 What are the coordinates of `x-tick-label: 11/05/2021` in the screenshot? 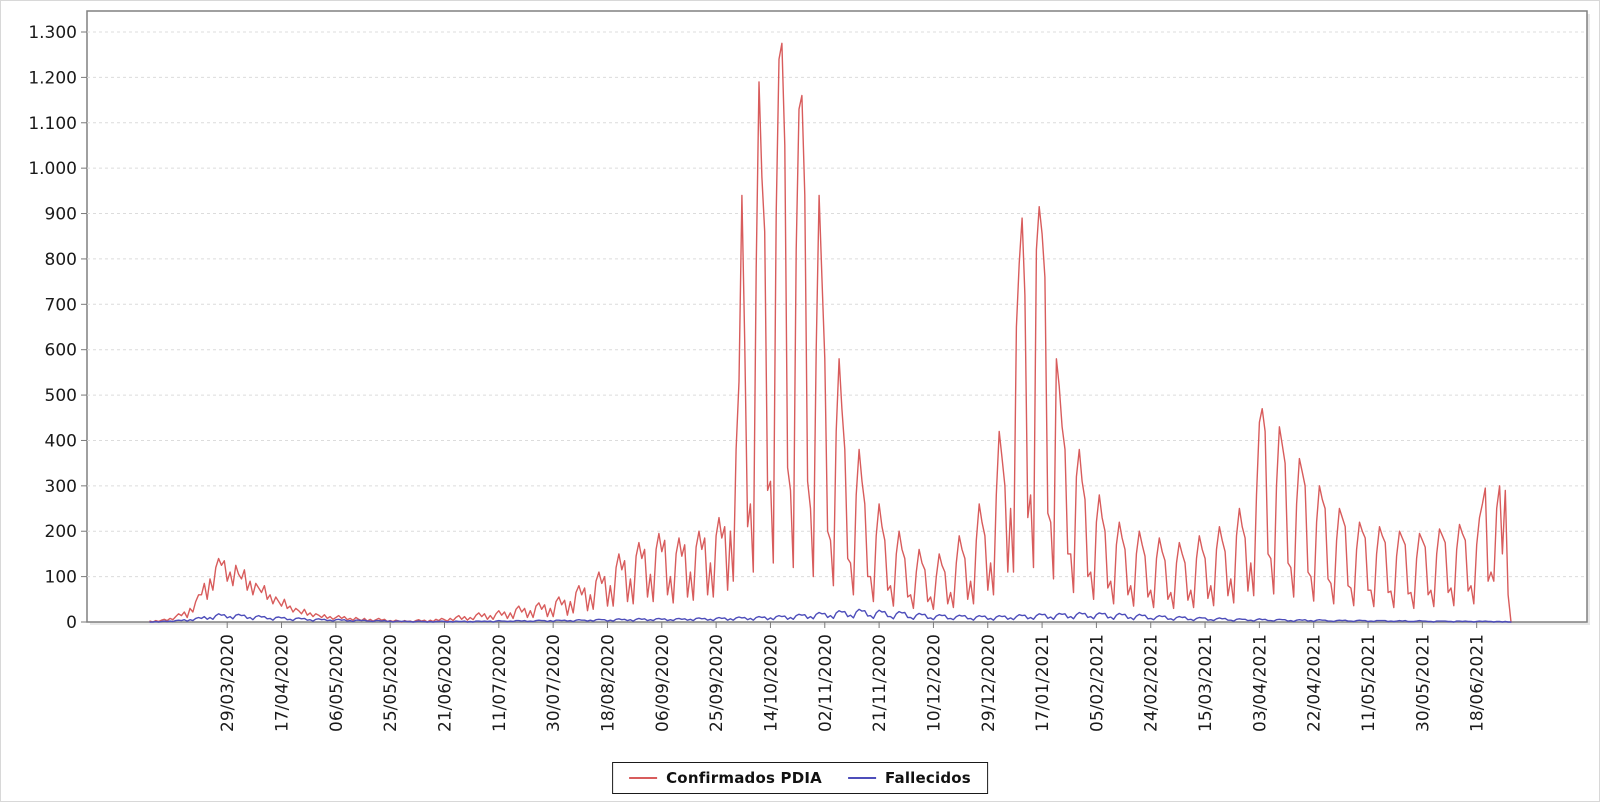 It's located at (1369, 683).